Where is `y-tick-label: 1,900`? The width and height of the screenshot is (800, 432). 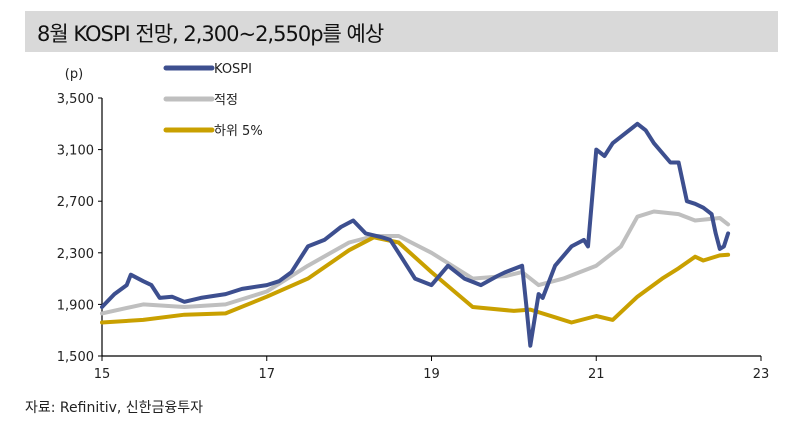
y-tick-label: 1,900 is located at coordinates (75, 305).